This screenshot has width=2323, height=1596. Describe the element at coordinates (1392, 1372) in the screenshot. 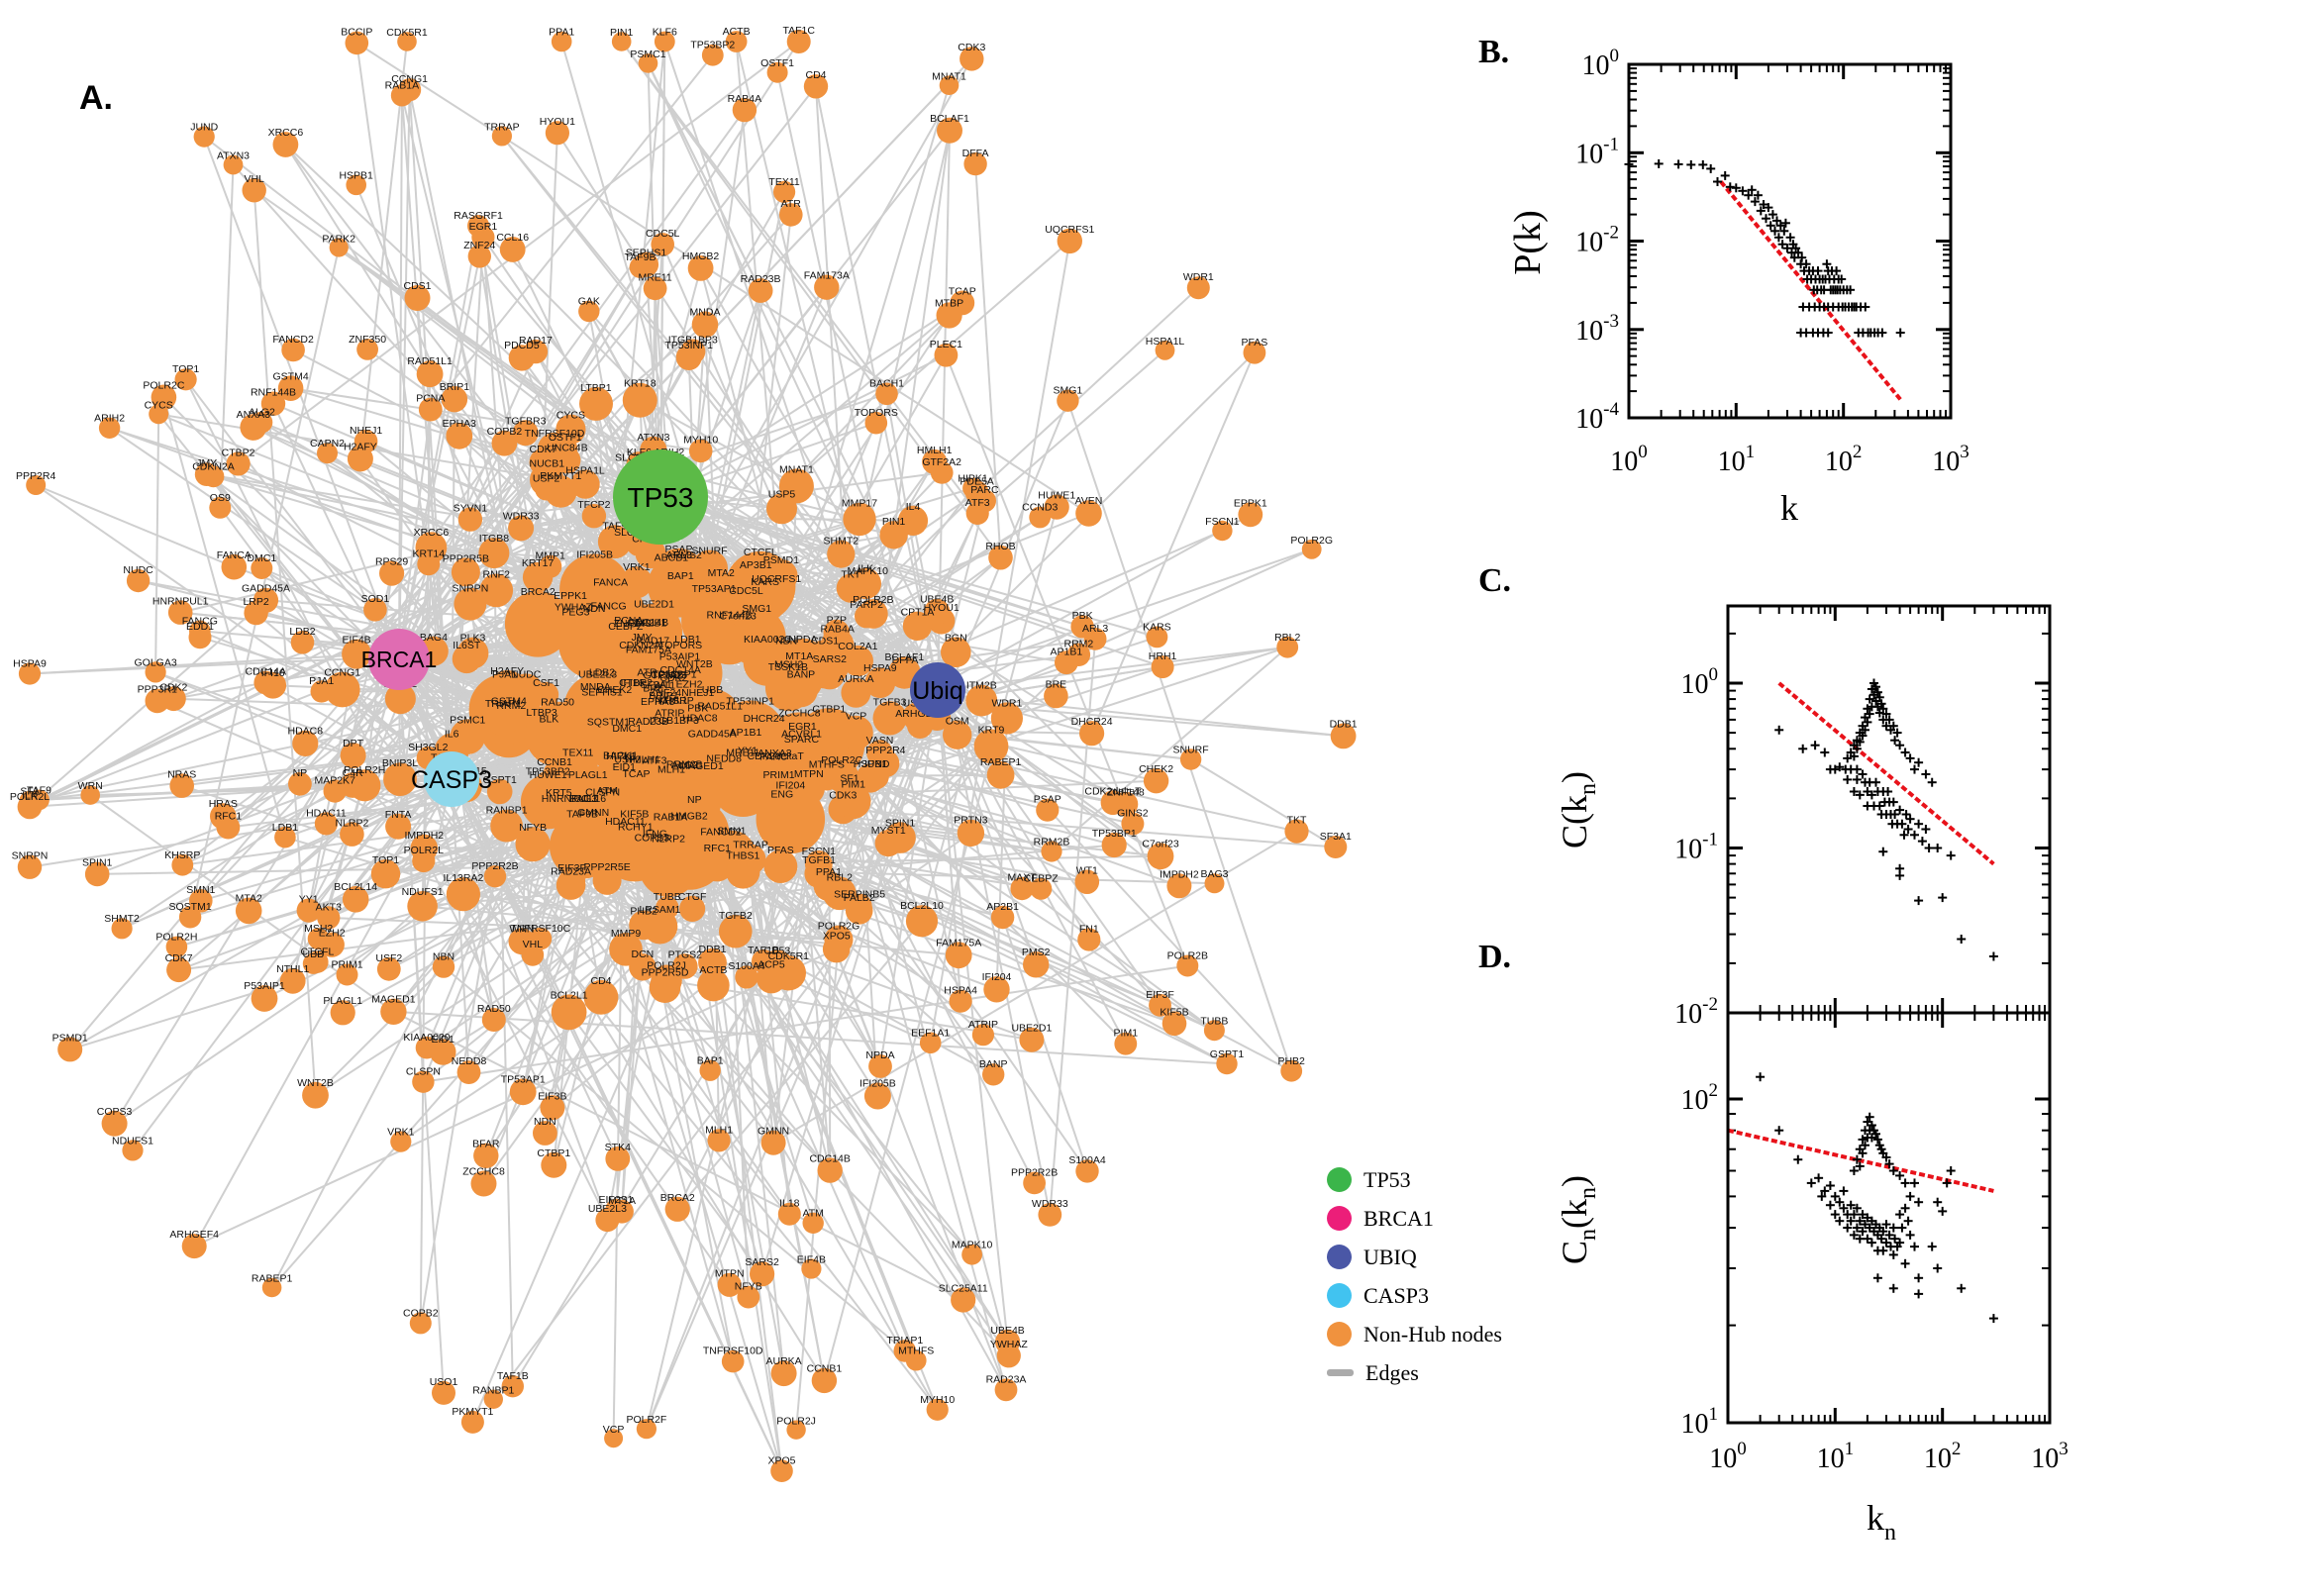

I see `legend-label: Edges` at that location.